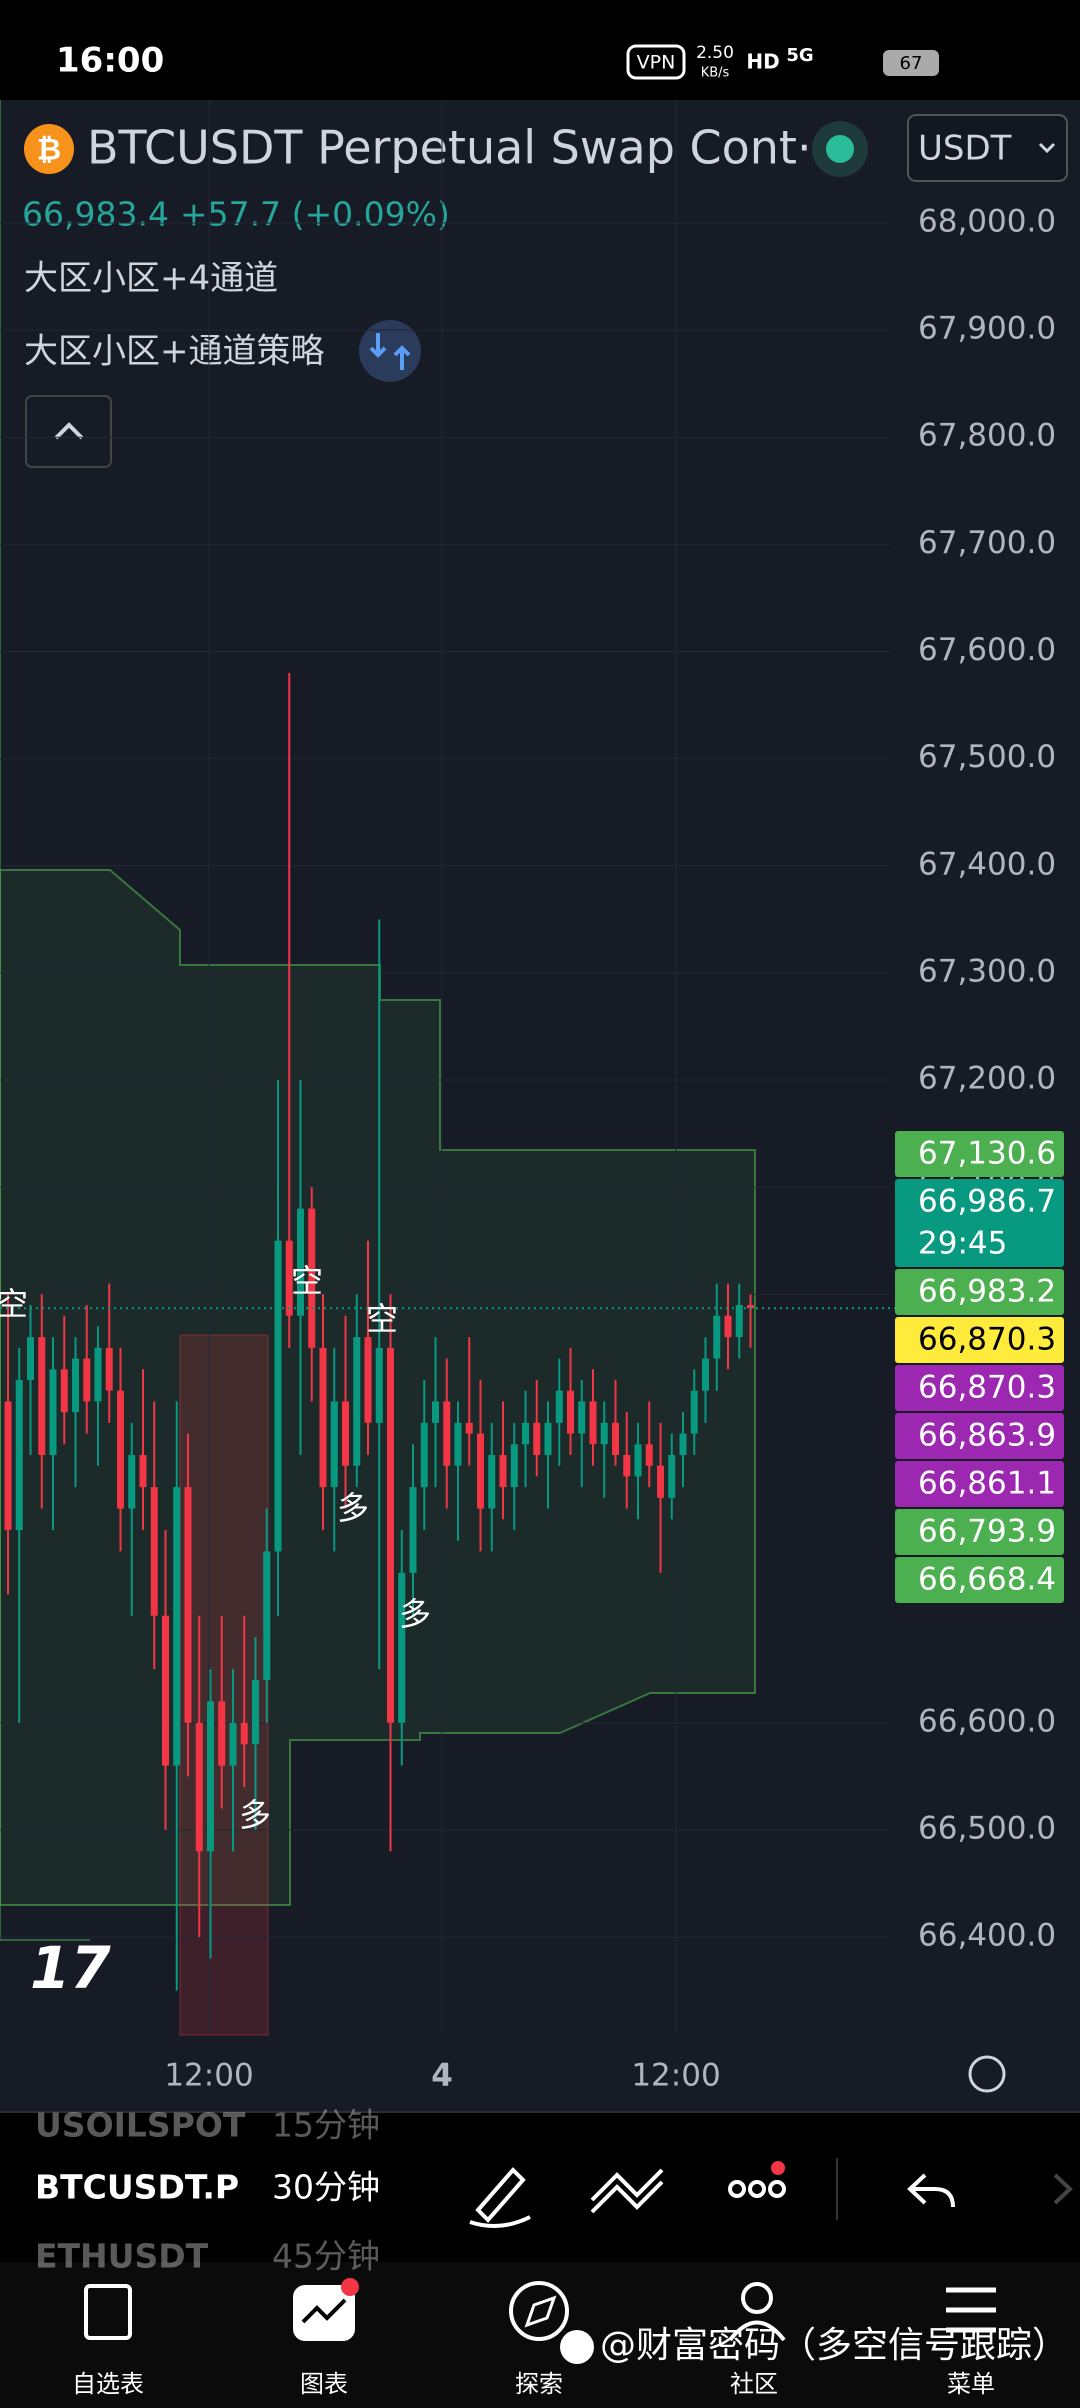 The image size is (1080, 2408). I want to click on community-body, so click(757, 2331).